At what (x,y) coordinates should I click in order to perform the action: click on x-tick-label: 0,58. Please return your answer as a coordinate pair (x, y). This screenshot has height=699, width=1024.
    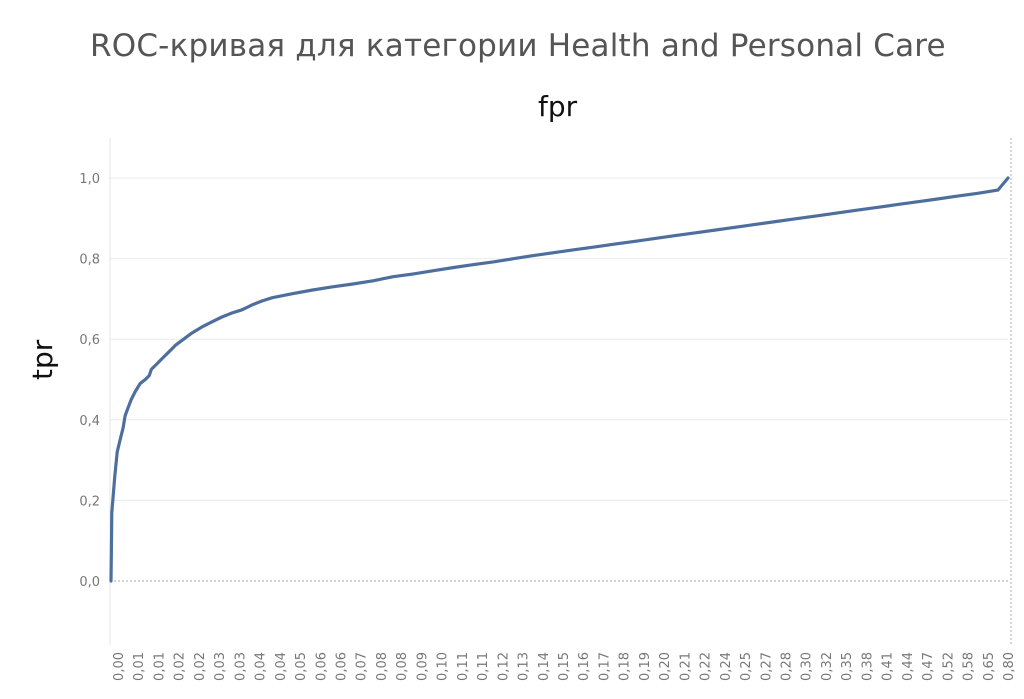
    Looking at the image, I should click on (969, 666).